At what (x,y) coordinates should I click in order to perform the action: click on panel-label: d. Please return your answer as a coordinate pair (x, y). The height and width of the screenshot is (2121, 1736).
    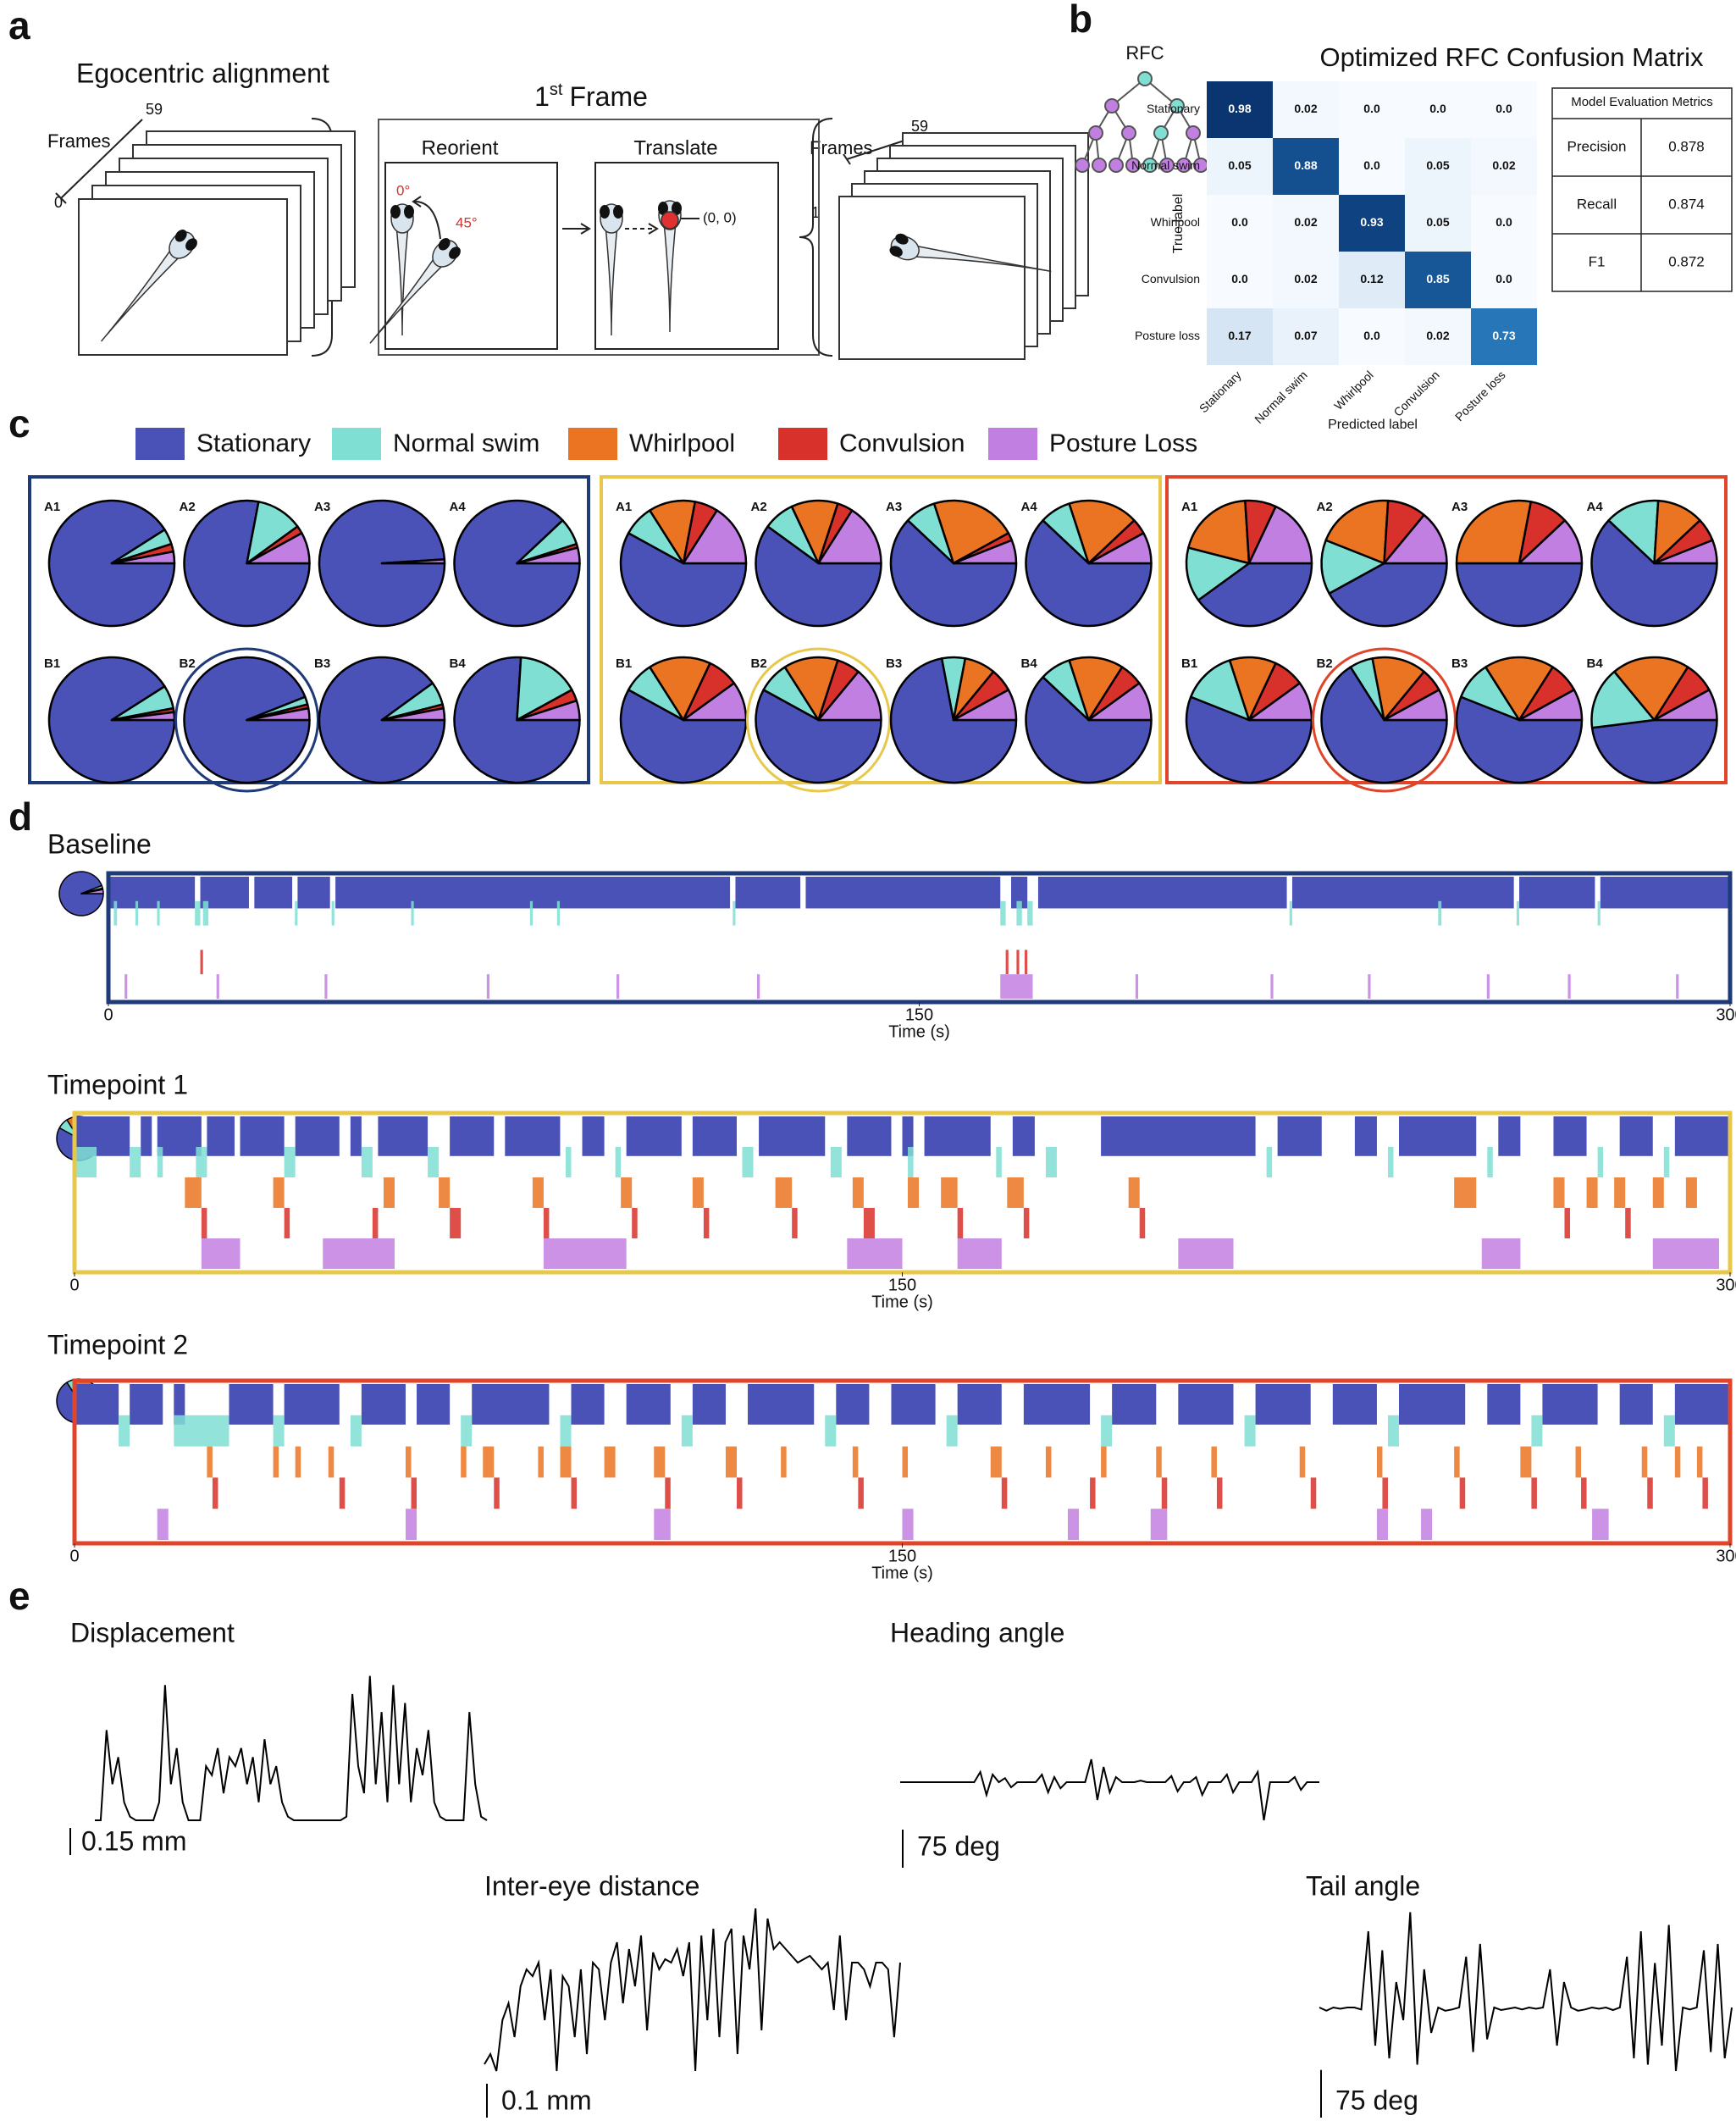
    Looking at the image, I should click on (20, 817).